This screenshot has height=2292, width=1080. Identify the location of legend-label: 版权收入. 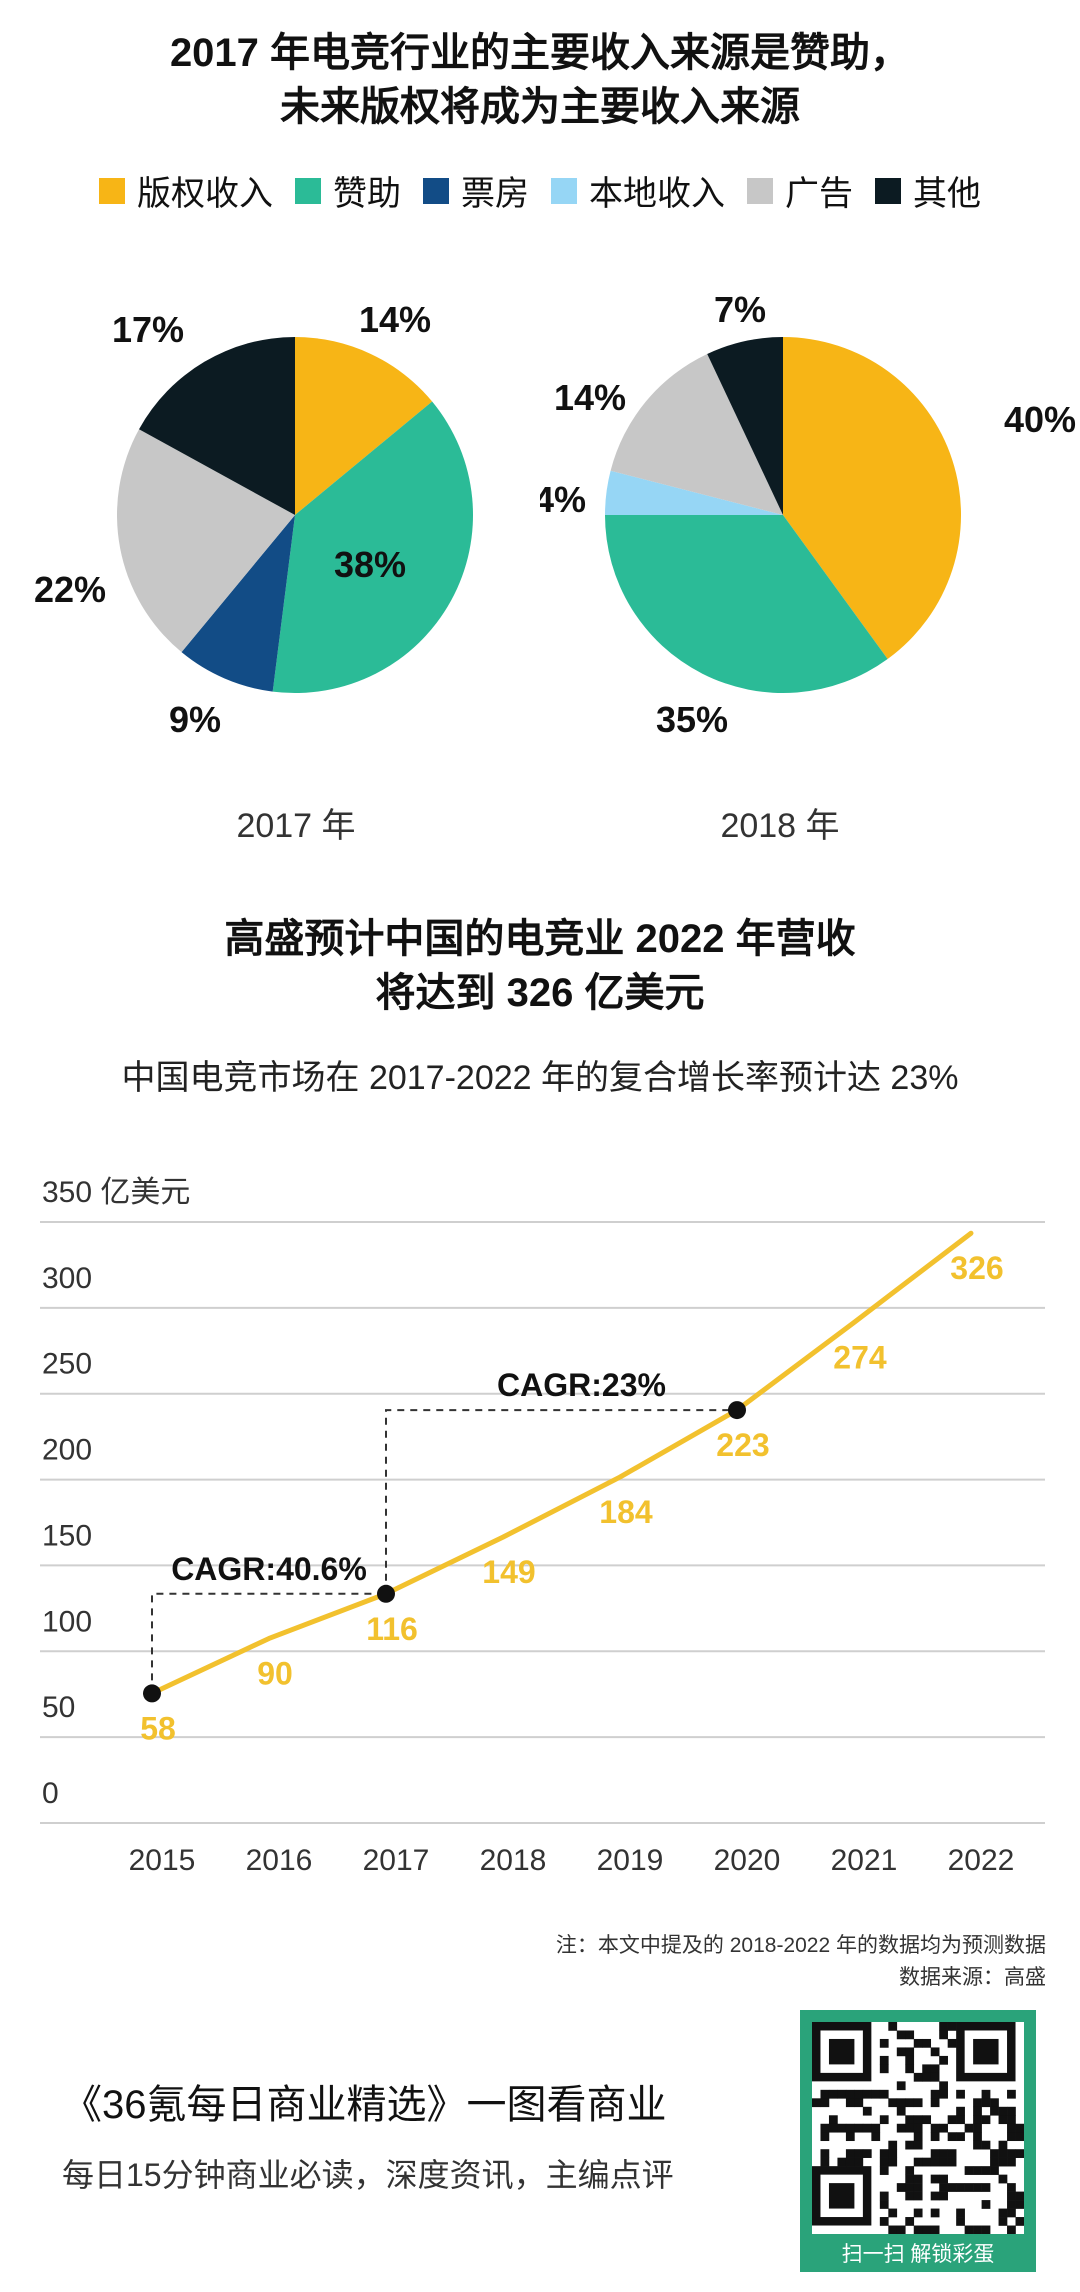
(205, 194).